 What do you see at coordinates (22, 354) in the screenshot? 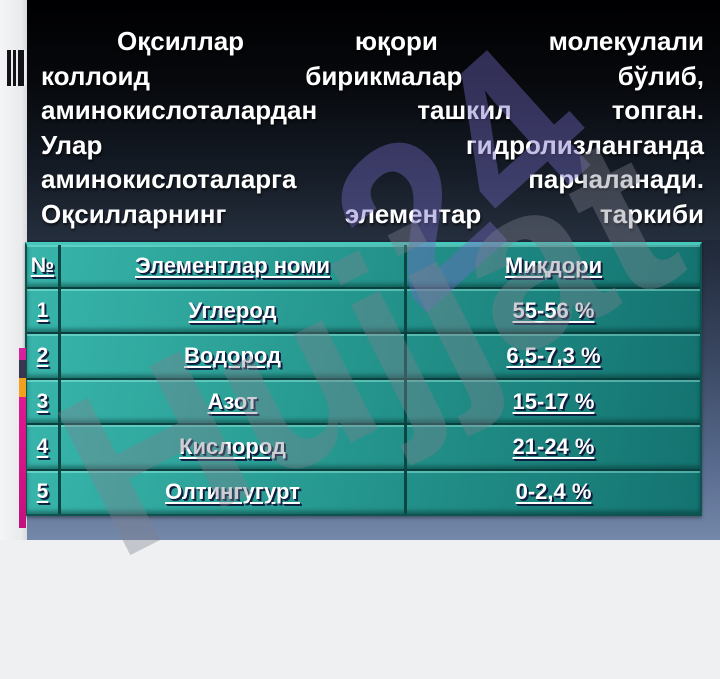
I see `accent-stripe-magenta-cap` at bounding box center [22, 354].